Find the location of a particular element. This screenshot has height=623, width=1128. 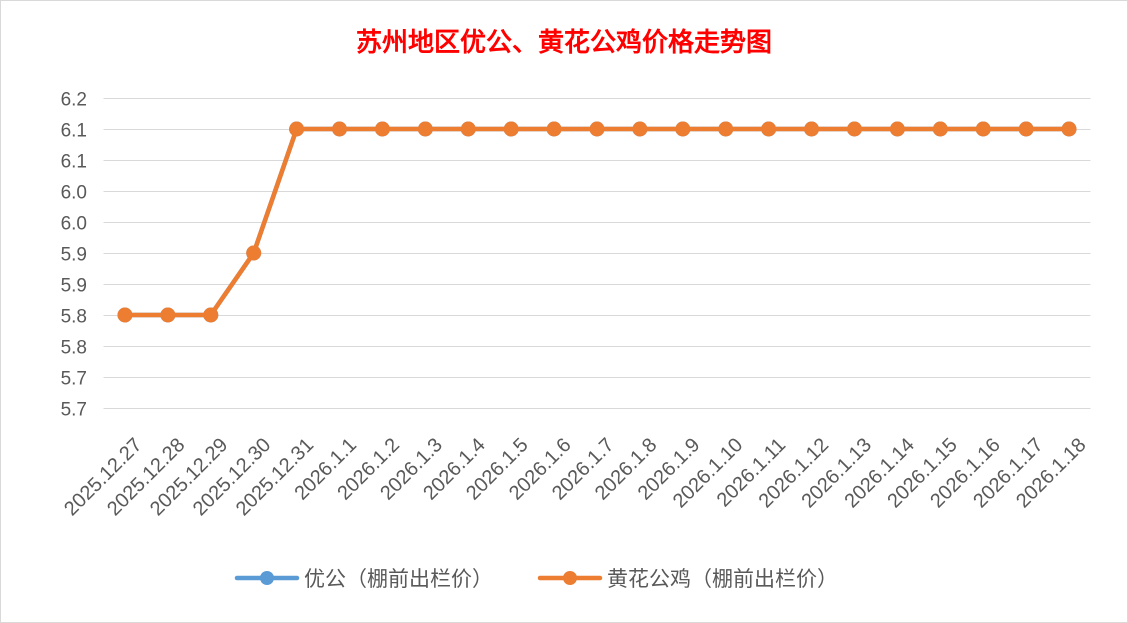

legend-entry: 黄花公鸡（棚前出栏价） is located at coordinates (687, 579).